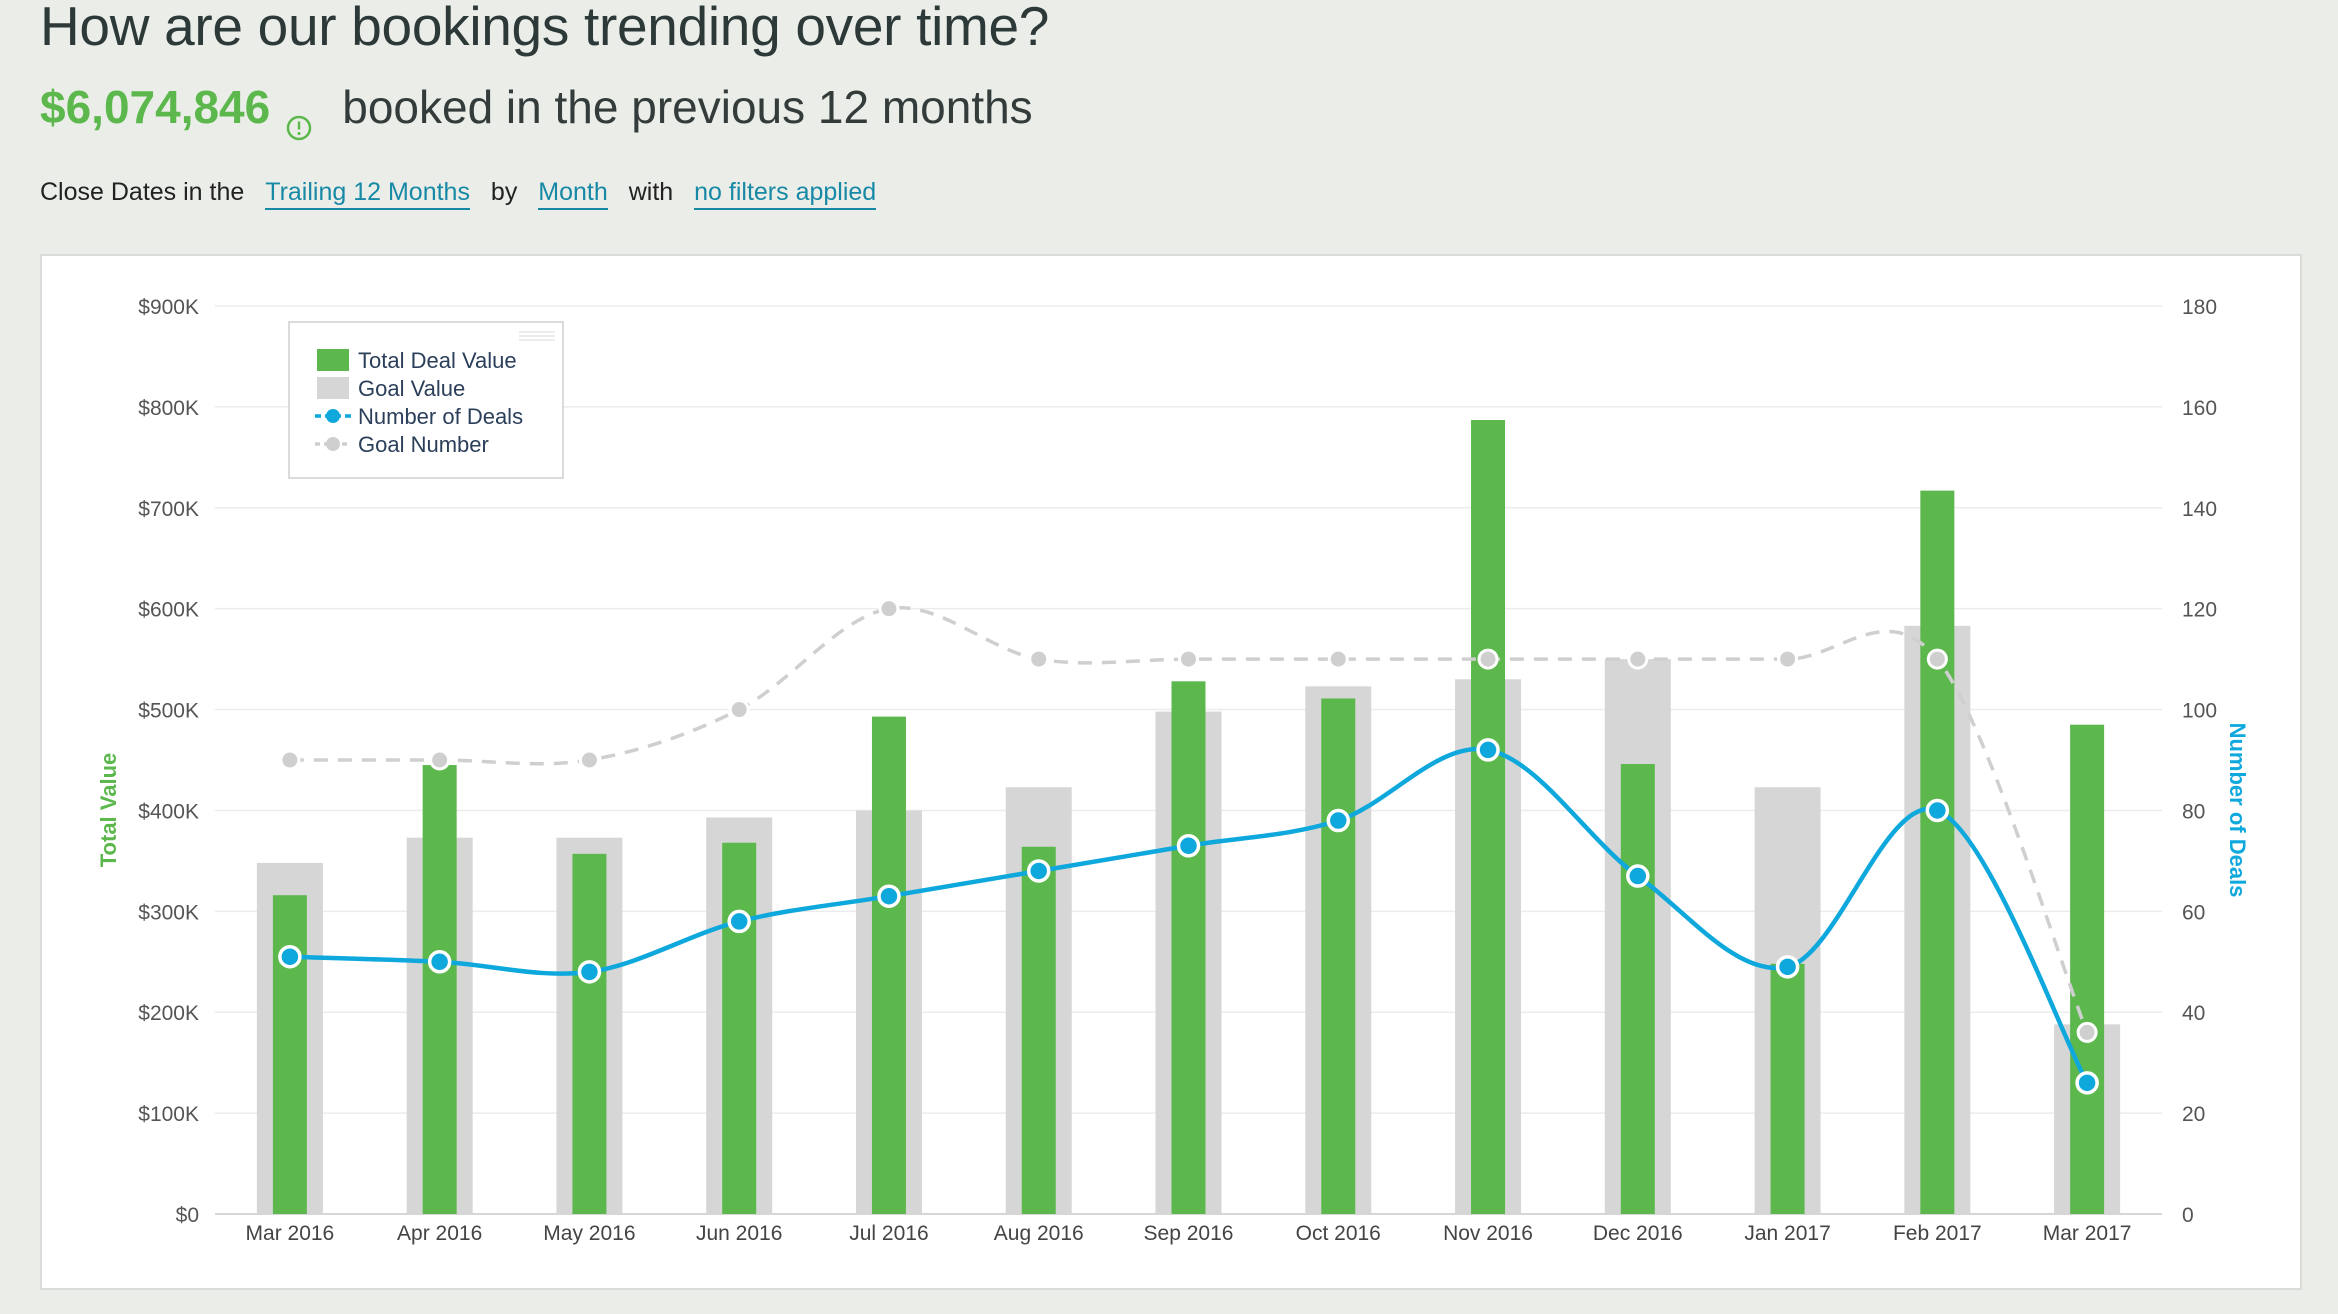 The width and height of the screenshot is (2338, 1314). What do you see at coordinates (168, 1013) in the screenshot?
I see `y-tick-label: $200K` at bounding box center [168, 1013].